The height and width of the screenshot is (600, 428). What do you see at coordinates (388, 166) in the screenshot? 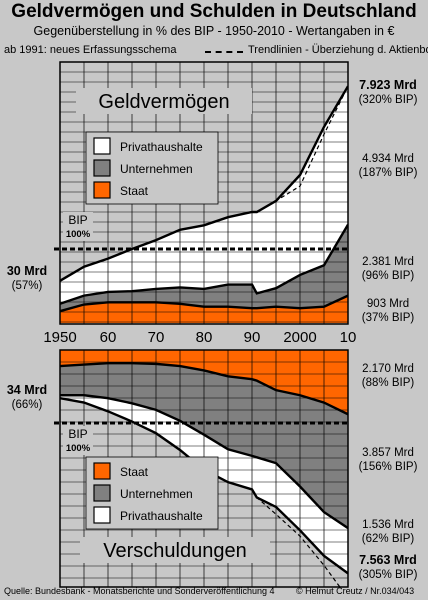
I see `annotation-haushalte-assets: 4.934 Mrd (187% BIP)` at bounding box center [388, 166].